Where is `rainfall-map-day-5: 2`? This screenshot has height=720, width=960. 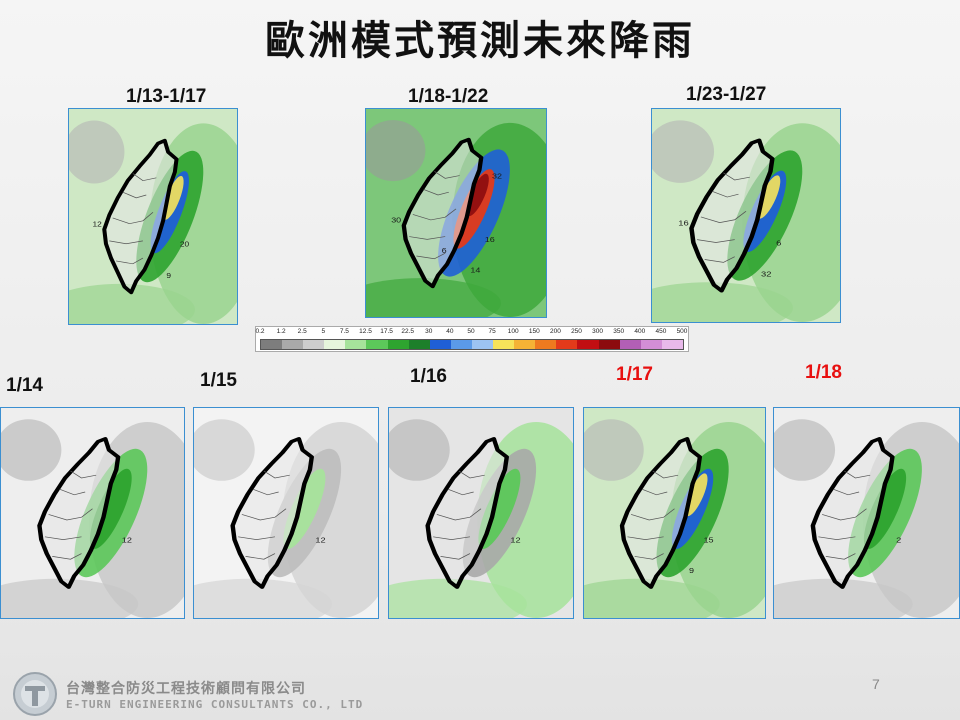
rainfall-map-day-5: 2 is located at coordinates (866, 513).